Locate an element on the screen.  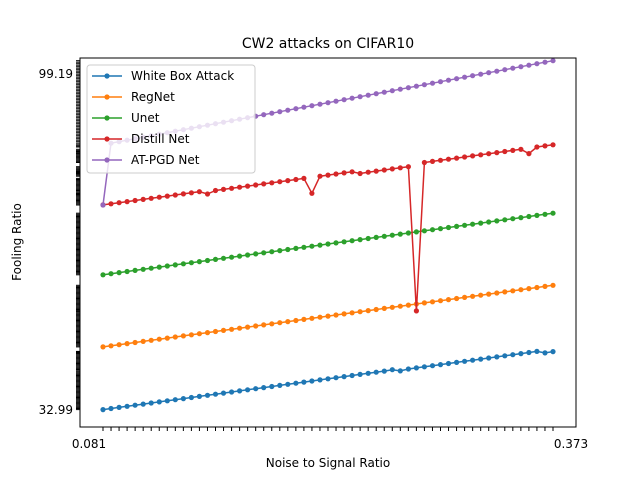
legend-marker is located at coordinates (107, 139).